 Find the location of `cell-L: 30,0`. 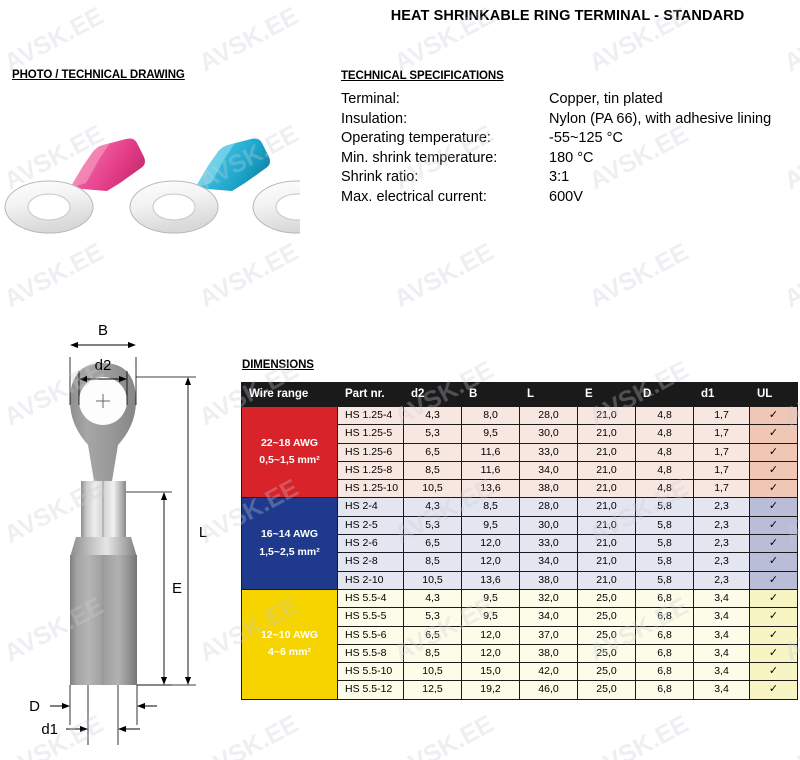

cell-L: 30,0 is located at coordinates (548, 525).